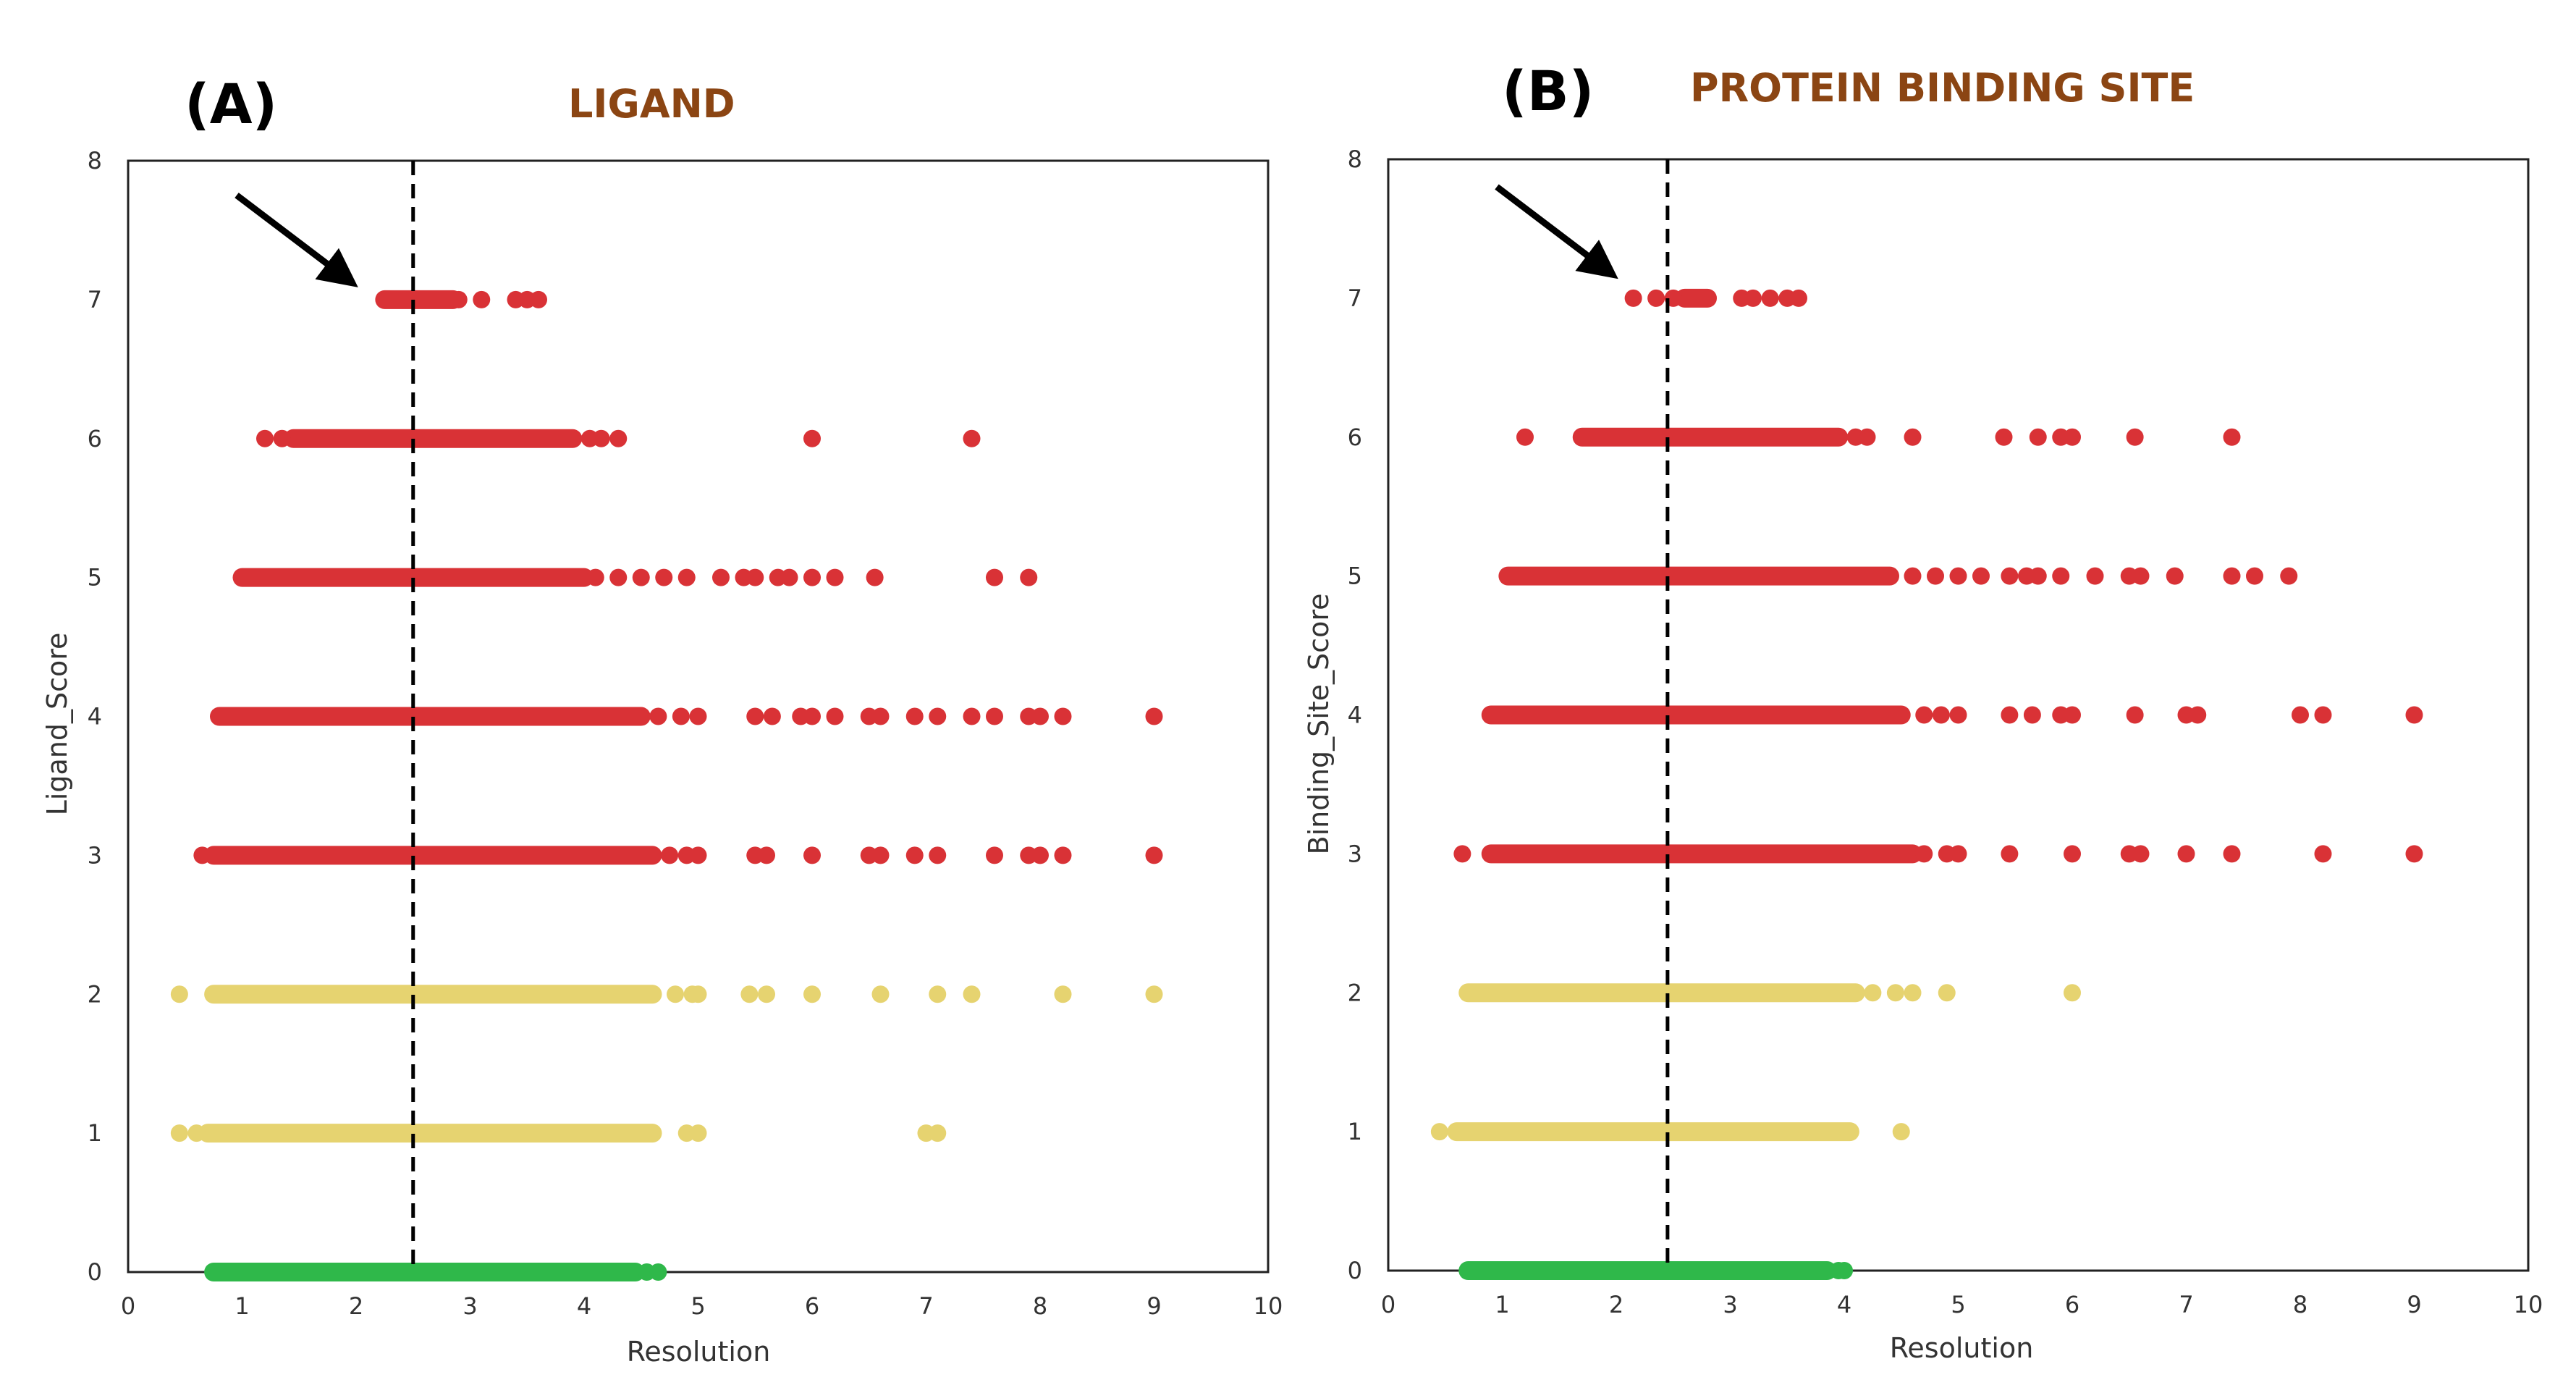 The image size is (2576, 1385). What do you see at coordinates (95, 438) in the screenshot?
I see `panel-a-y-tick-label: 6` at bounding box center [95, 438].